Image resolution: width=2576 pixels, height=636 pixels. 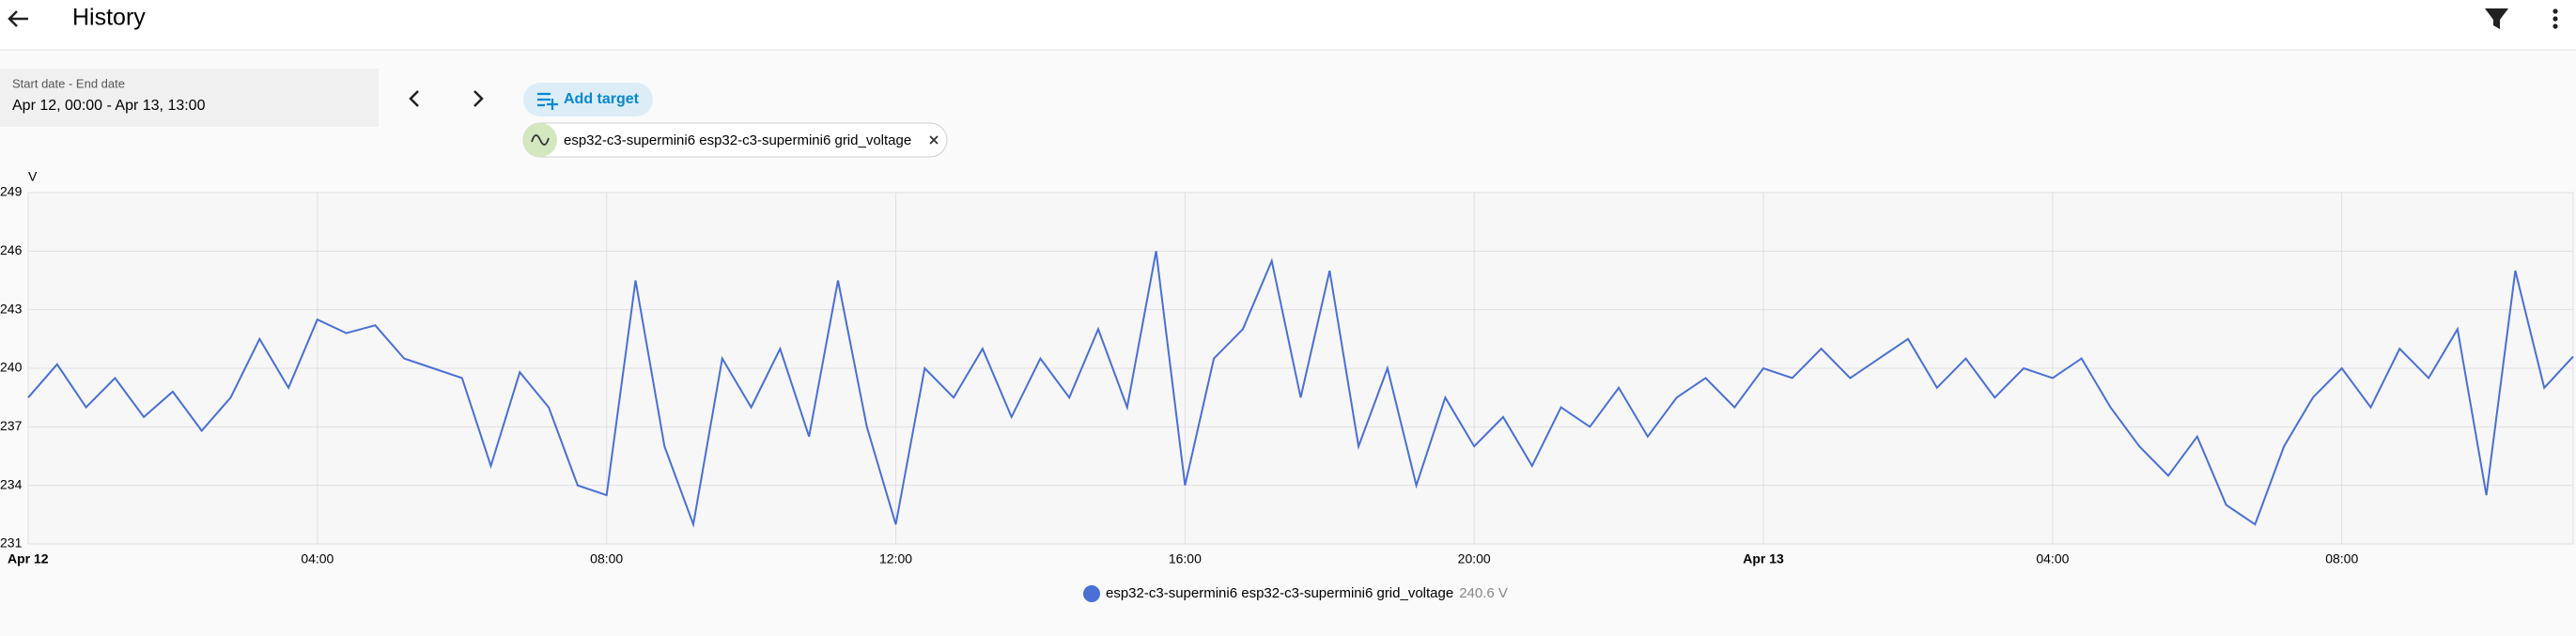 What do you see at coordinates (11, 483) in the screenshot?
I see `y-tick-label: 234` at bounding box center [11, 483].